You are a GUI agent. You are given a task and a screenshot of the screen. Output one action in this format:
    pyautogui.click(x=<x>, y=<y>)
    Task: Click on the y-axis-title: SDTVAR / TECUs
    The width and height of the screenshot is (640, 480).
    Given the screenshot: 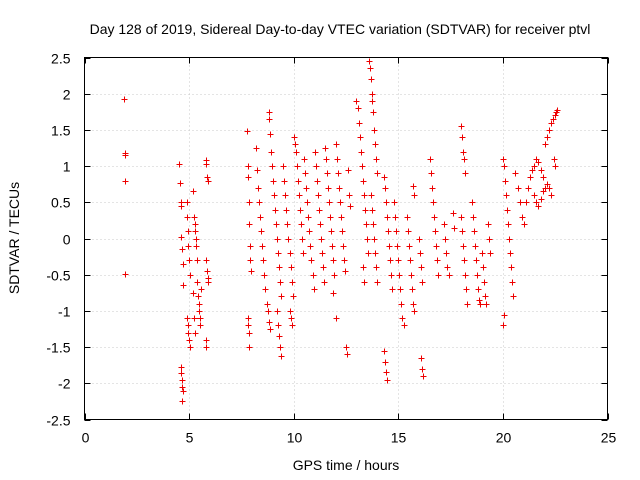 What is the action you would take?
    pyautogui.click(x=14, y=238)
    